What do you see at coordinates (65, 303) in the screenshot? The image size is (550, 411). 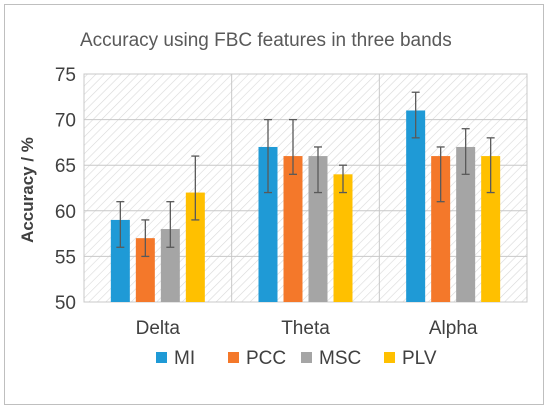 I see `y-tick-label: 50` at bounding box center [65, 303].